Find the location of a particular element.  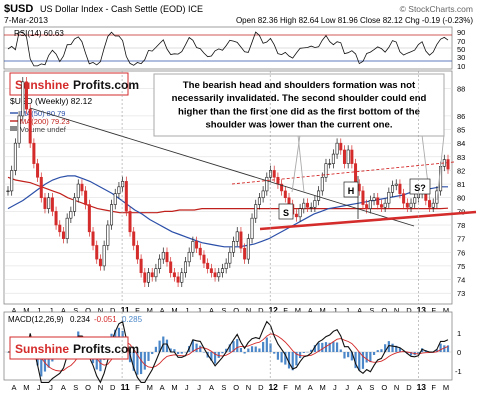

x-tick-label-28: A is located at coordinates (359, 310).